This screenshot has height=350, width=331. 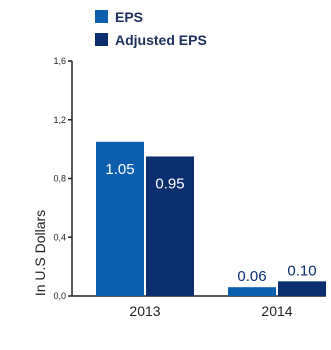 I want to click on category-labels: 2013 2014, so click(x=210, y=311).